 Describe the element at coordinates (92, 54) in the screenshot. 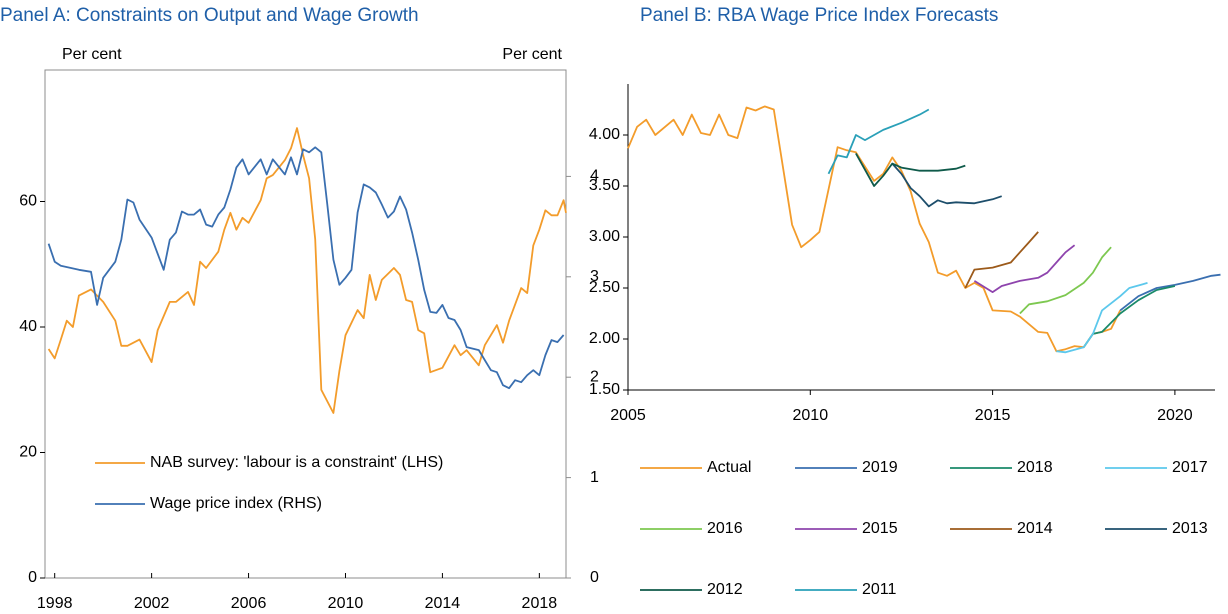

I see `y-axis-label: Per cent` at that location.